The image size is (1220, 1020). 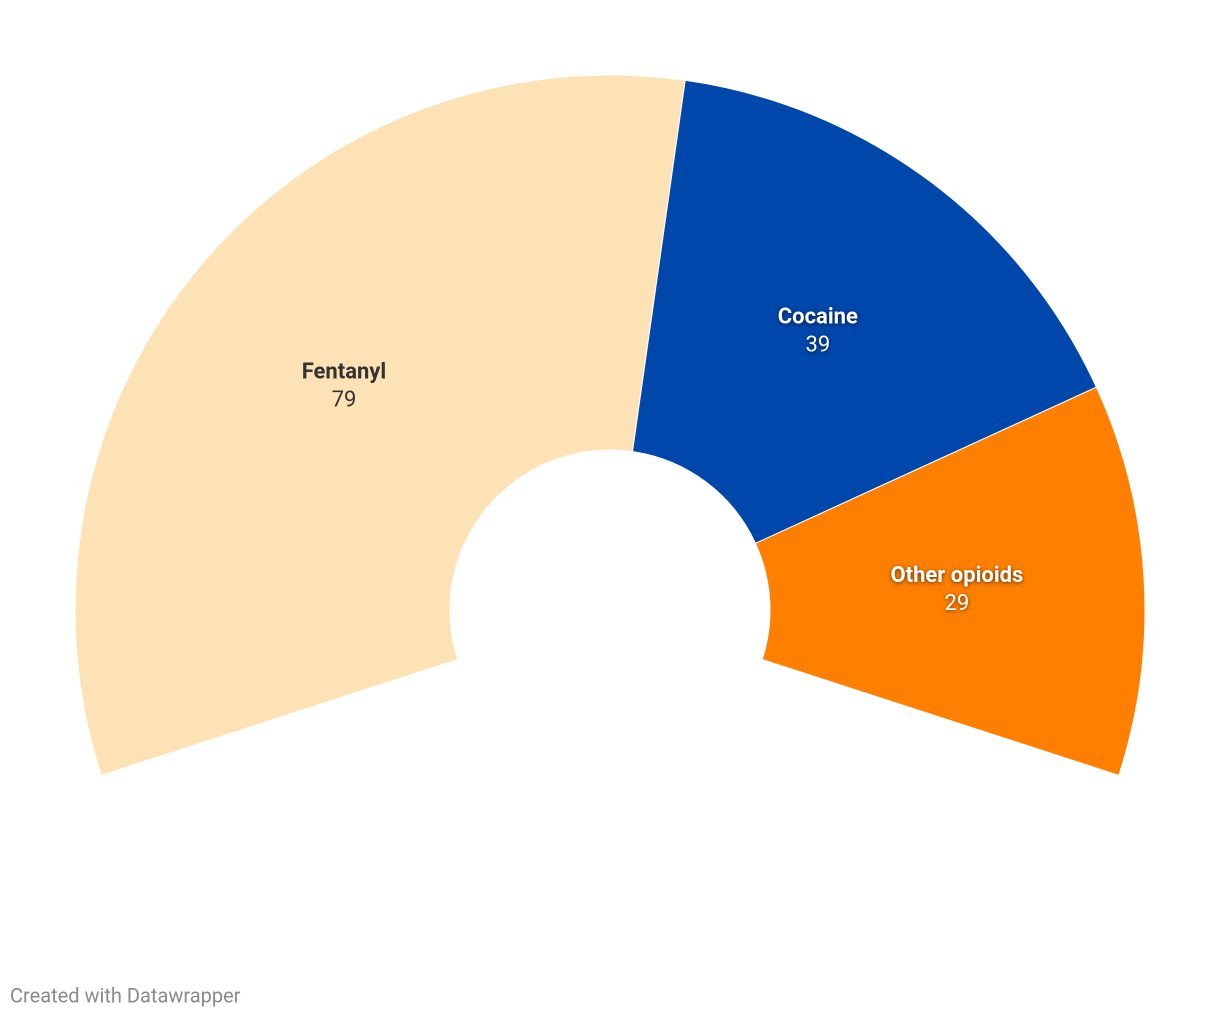 What do you see at coordinates (956, 575) in the screenshot?
I see `segment-label: Other opioids` at bounding box center [956, 575].